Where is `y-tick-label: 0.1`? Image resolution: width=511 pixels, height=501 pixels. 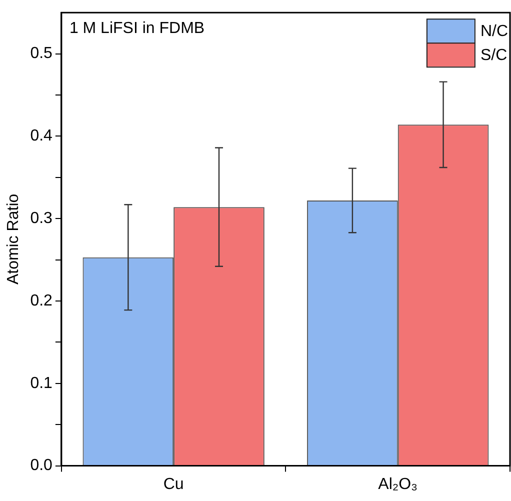 y-tick-label: 0.1 is located at coordinates (41, 383).